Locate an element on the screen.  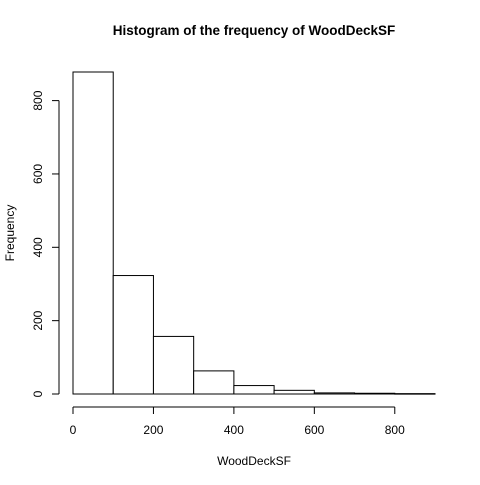
x-tick-label: 200 is located at coordinates (153, 430).